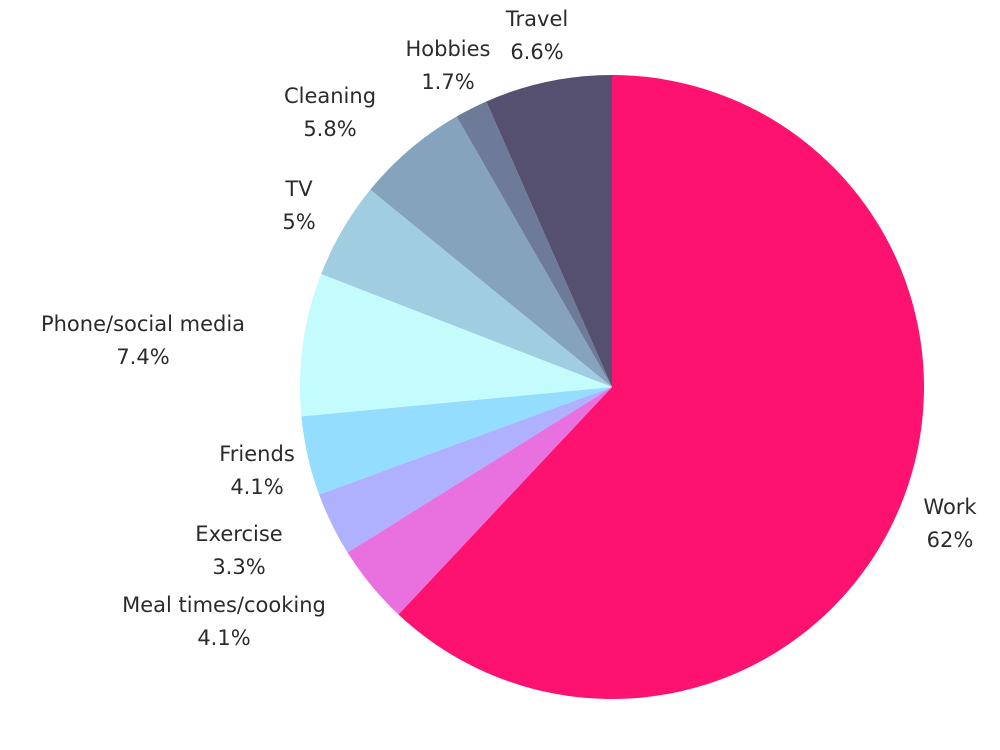 The image size is (1000, 750). Describe the element at coordinates (549, 231) in the screenshot. I see `pie-slice-travel` at that location.